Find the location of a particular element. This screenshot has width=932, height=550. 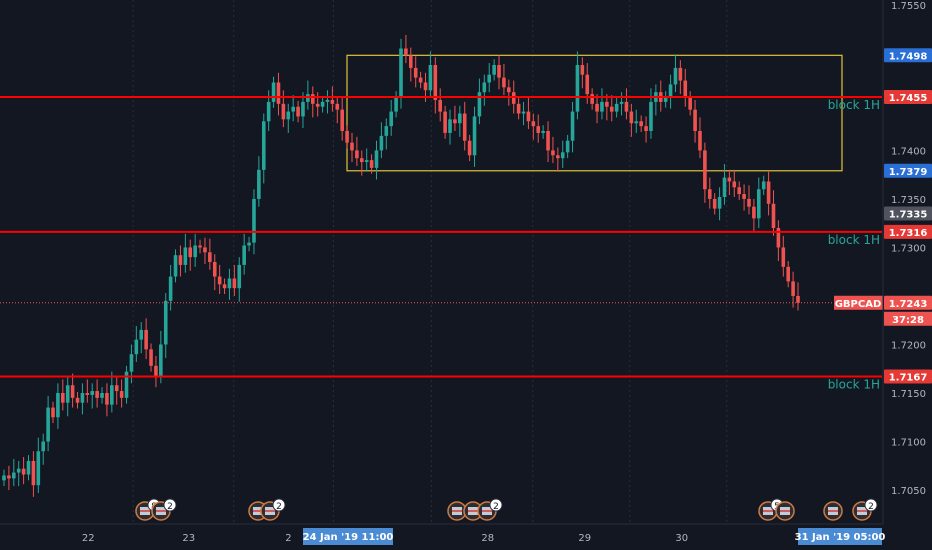

price-tick-label: 1.7150 is located at coordinates (908, 394).